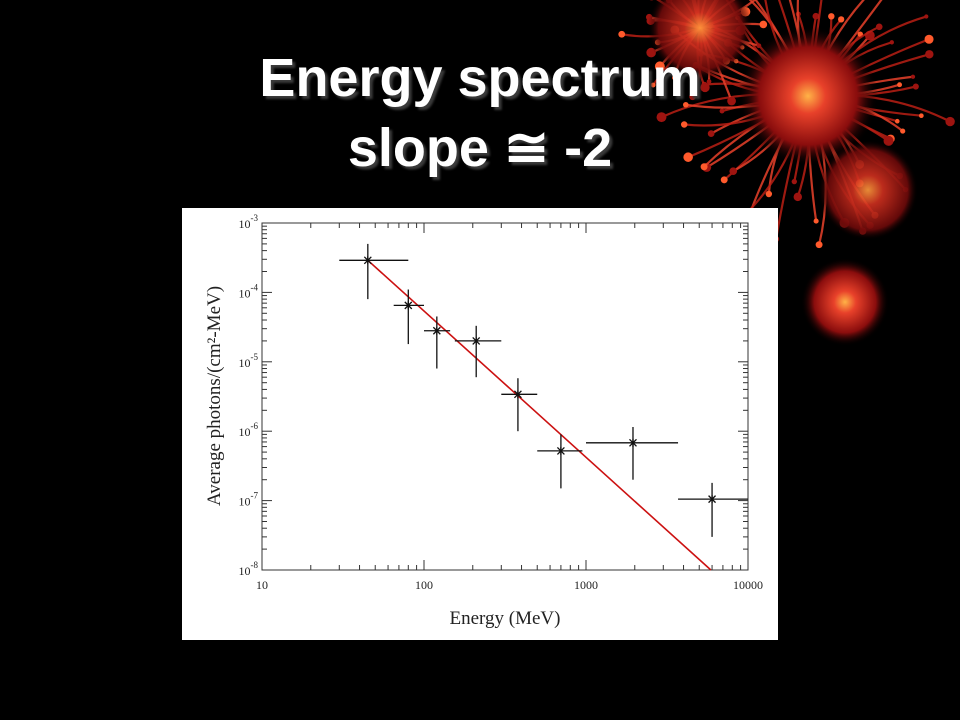 This screenshot has width=960, height=720. What do you see at coordinates (700, 40) in the screenshot?
I see `glow-orb-upper` at bounding box center [700, 40].